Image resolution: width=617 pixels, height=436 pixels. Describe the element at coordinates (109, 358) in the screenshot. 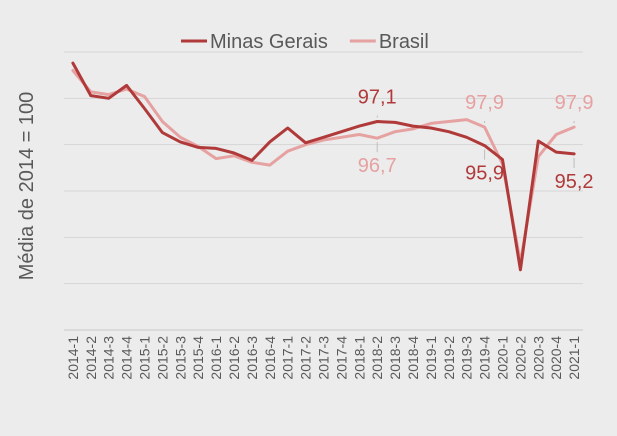

I see `x-tick-label: 2014-3` at that location.